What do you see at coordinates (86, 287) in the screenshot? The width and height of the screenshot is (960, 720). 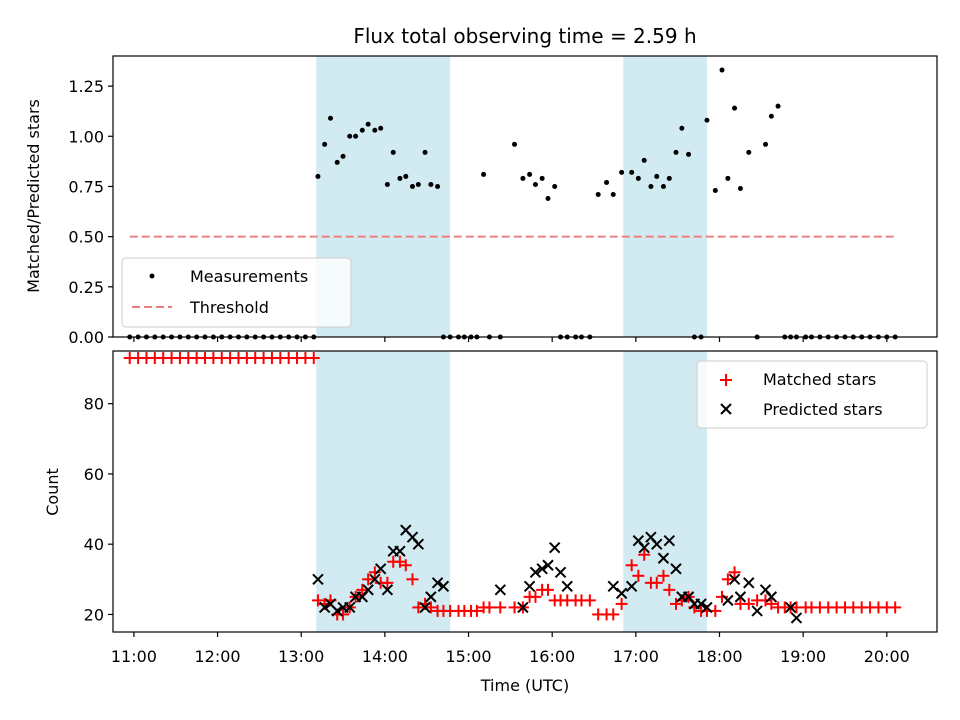 I see `top-ytick-label: 0.25` at bounding box center [86, 287].